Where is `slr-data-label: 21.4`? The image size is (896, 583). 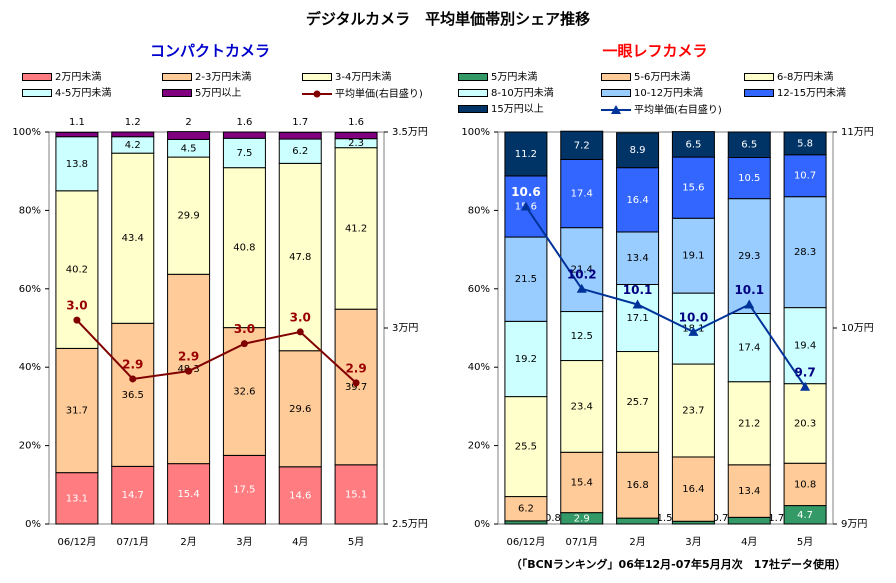 slr-data-label: 21.4 is located at coordinates (582, 270).